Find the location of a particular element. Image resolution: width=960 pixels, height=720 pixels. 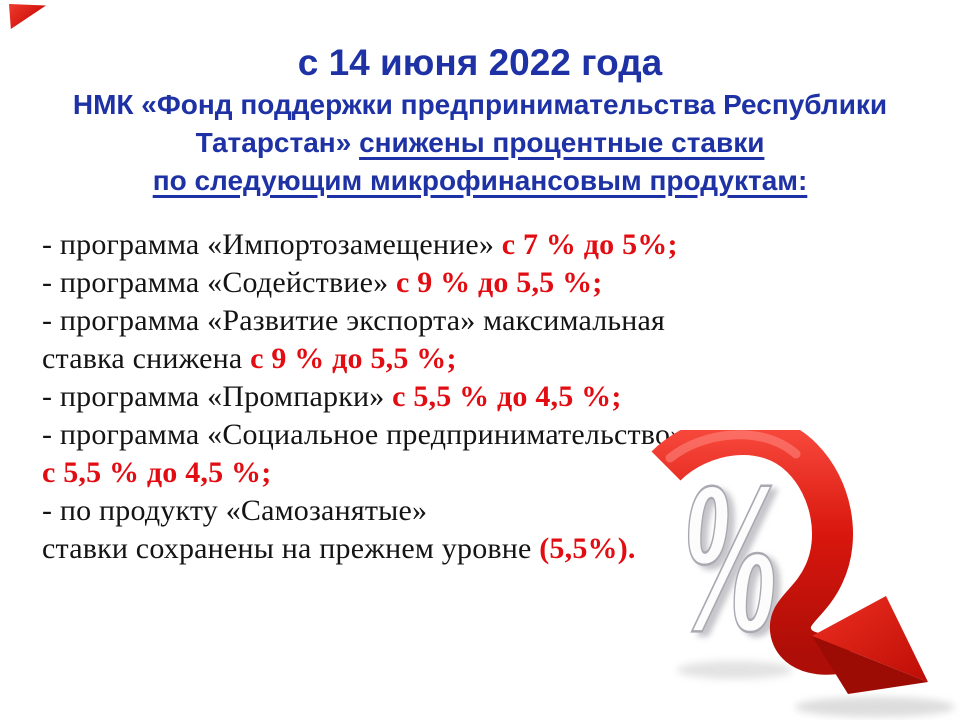

text-segment: - программа «Содействие» is located at coordinates (219, 282).